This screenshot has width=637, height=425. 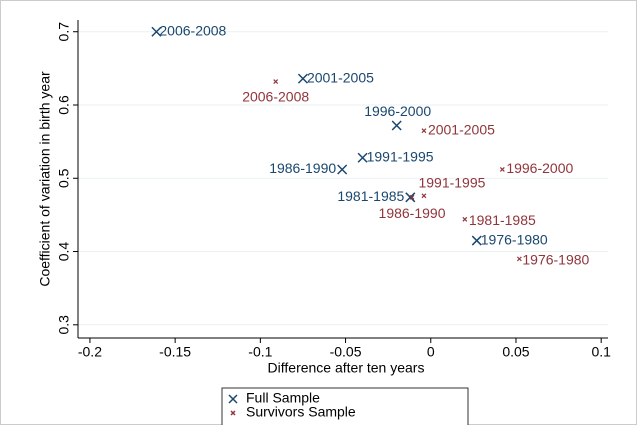 I want to click on x-axis-title: Difference after ten years, so click(x=346, y=368).